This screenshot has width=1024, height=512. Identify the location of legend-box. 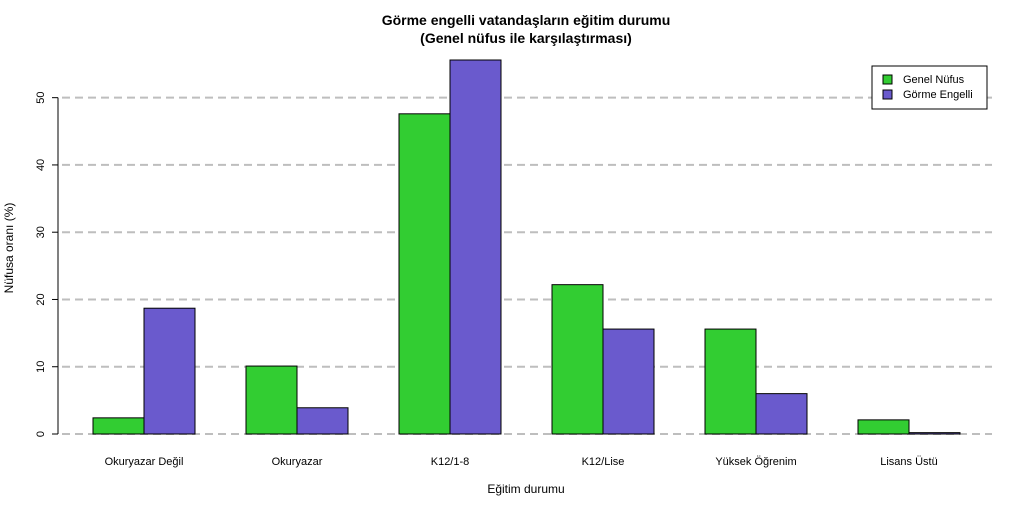
(929, 87).